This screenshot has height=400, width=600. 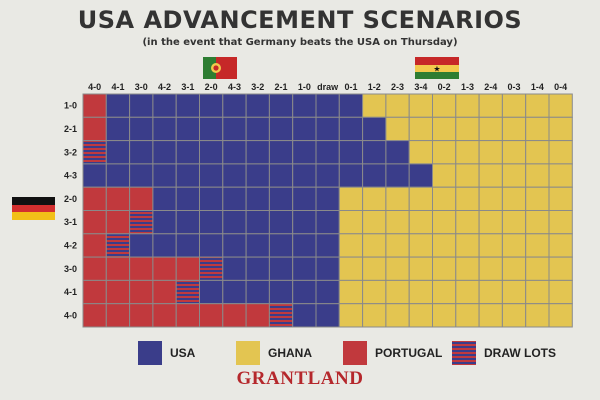 What do you see at coordinates (94, 87) in the screenshot?
I see `column-label: 4-0` at bounding box center [94, 87].